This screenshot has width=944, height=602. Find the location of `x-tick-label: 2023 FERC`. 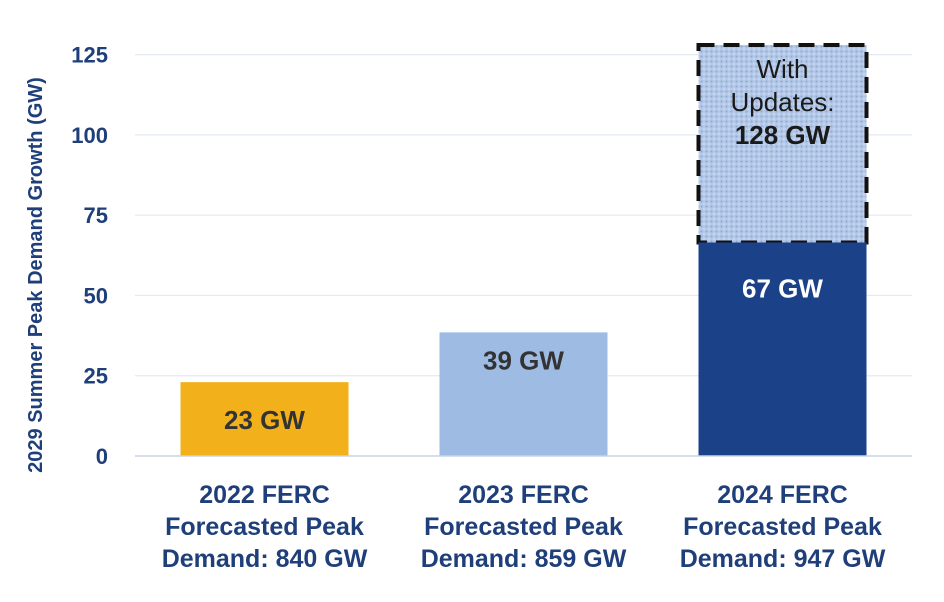

x-tick-label: 2023 FERC is located at coordinates (523, 495).